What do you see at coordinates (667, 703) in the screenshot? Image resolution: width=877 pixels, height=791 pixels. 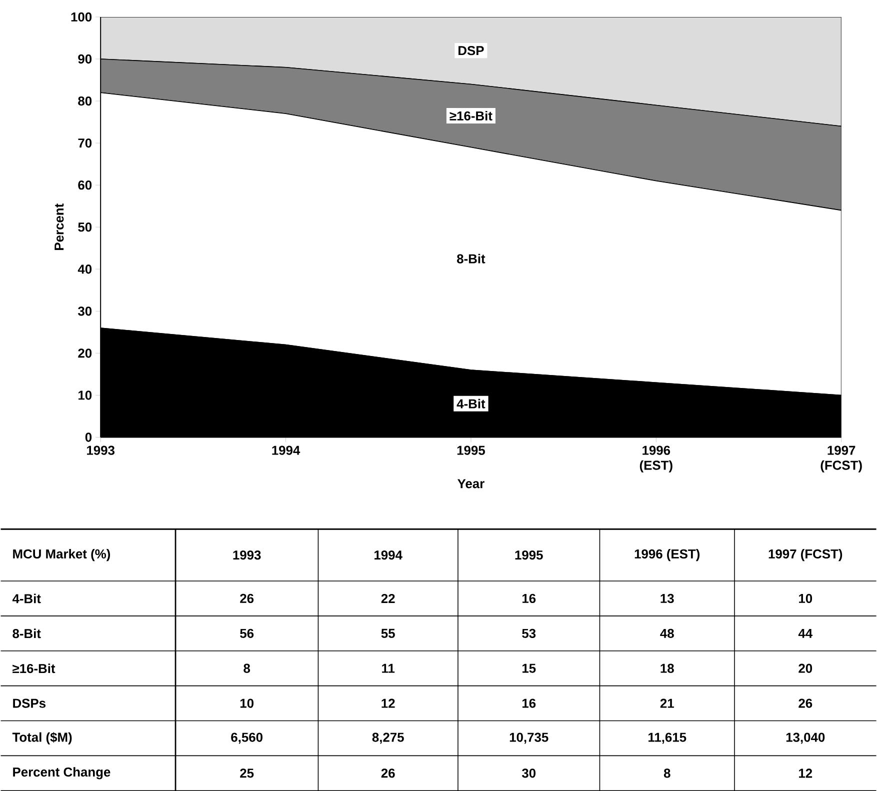 I see `data-label: 21` at bounding box center [667, 703].